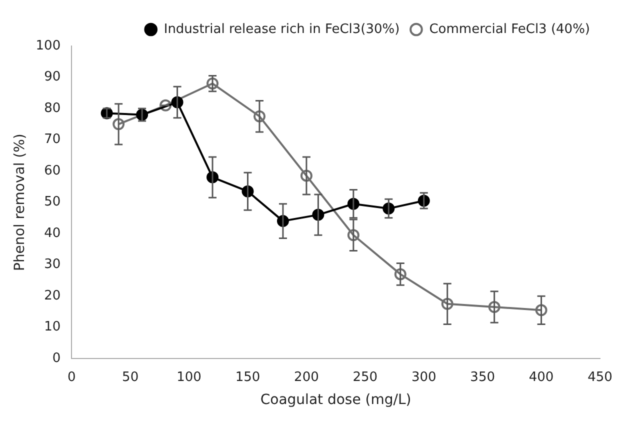  What do you see at coordinates (482, 377) in the screenshot?
I see `x-tick-label: 350` at bounding box center [482, 377].